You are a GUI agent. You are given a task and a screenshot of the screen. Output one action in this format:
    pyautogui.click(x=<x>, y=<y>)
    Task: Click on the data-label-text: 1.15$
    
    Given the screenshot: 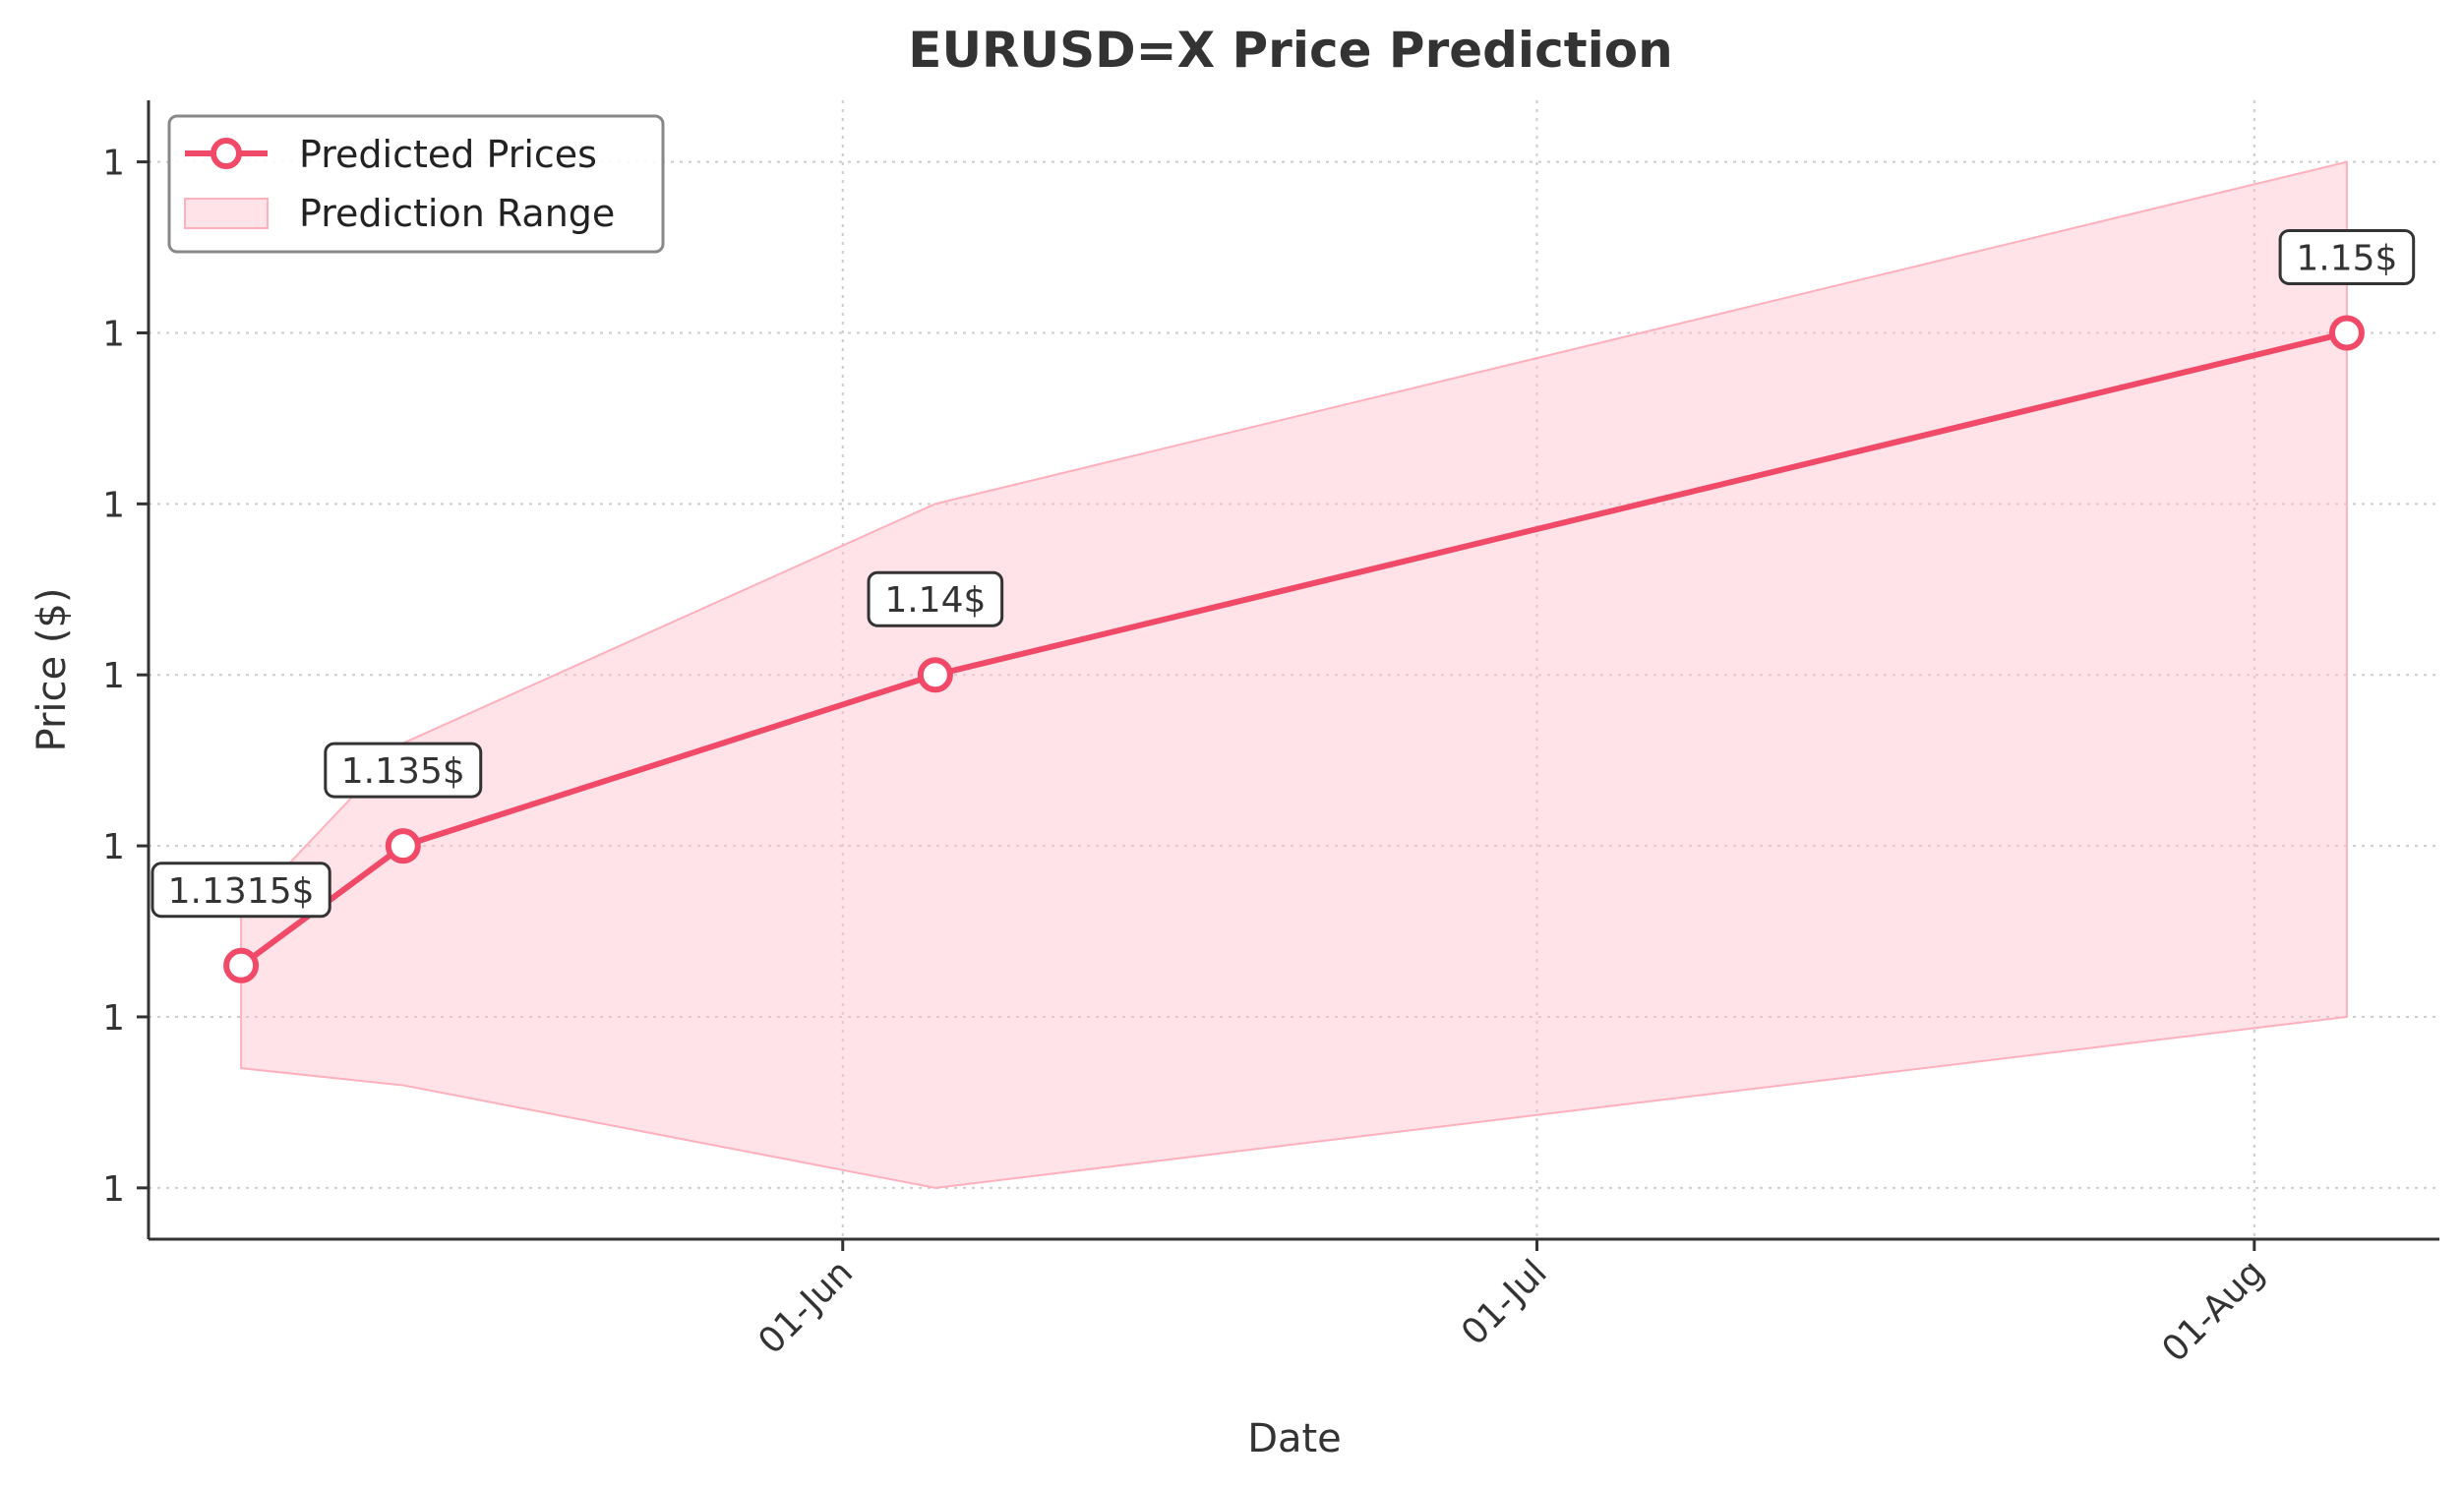 What is the action you would take?
    pyautogui.click(x=2346, y=258)
    